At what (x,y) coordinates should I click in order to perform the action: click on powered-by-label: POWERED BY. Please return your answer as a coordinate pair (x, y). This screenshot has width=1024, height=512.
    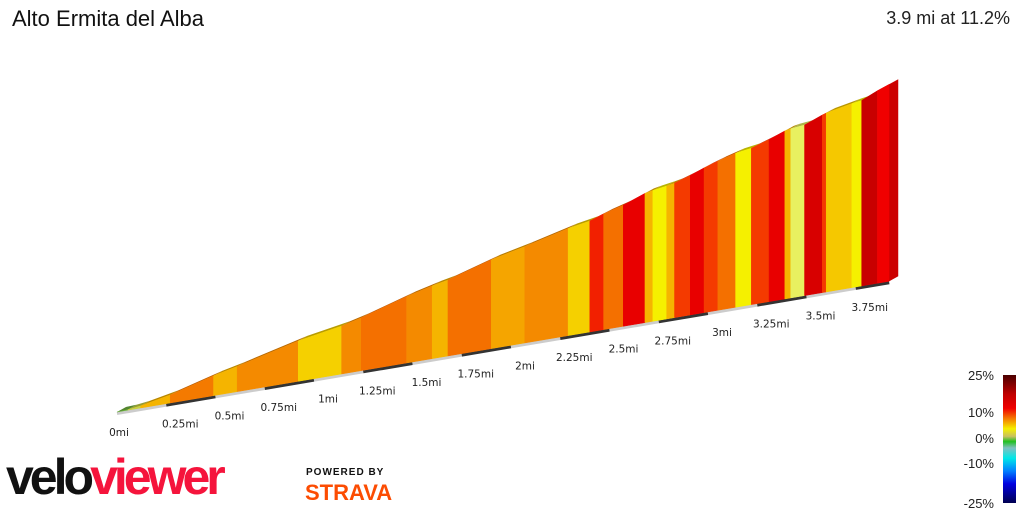
    Looking at the image, I should click on (345, 472).